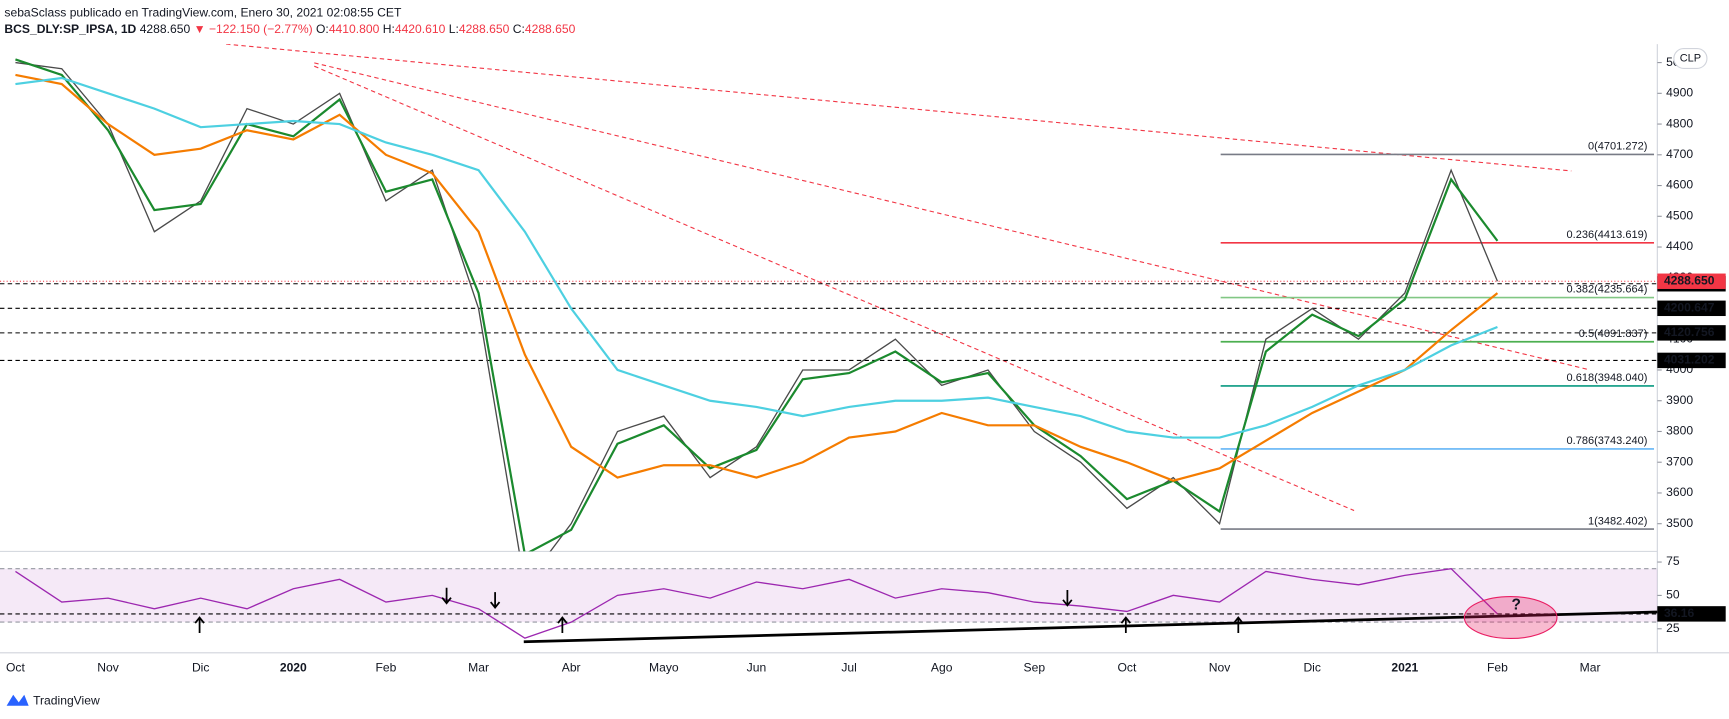 The height and width of the screenshot is (719, 1729). I want to click on rsi-band, so click(829, 595).